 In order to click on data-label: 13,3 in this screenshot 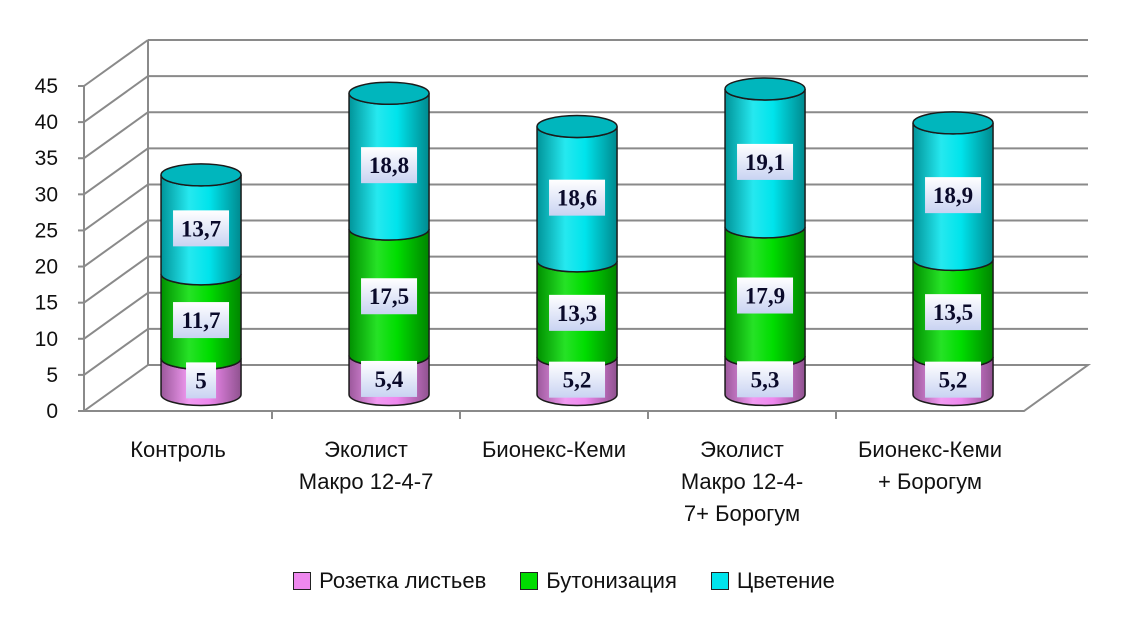, I will do `click(577, 313)`.